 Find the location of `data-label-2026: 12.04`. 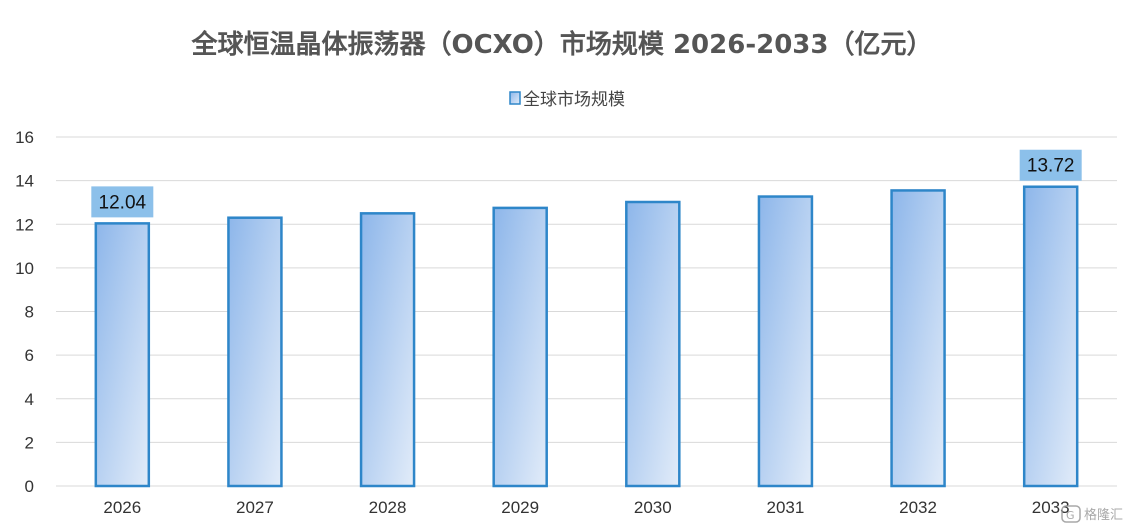

data-label-2026: 12.04 is located at coordinates (122, 202).